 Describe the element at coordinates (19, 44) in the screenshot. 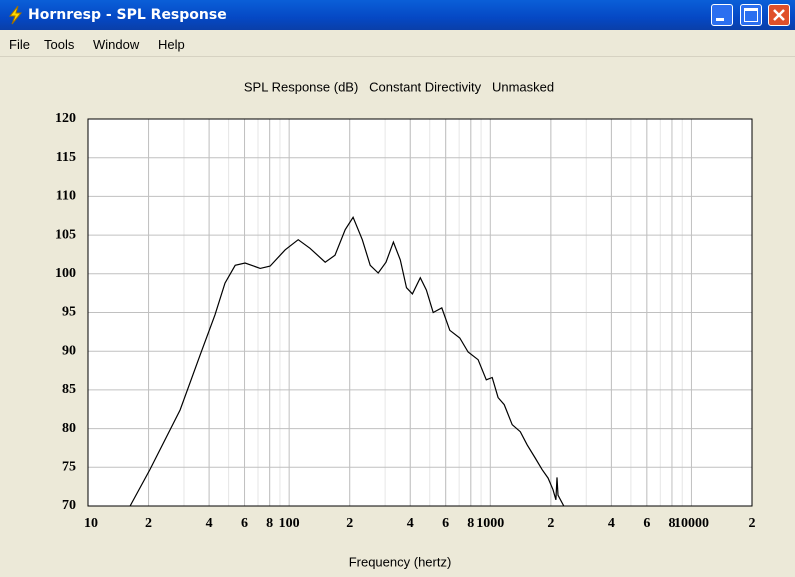

I see `menu-item: File` at that location.